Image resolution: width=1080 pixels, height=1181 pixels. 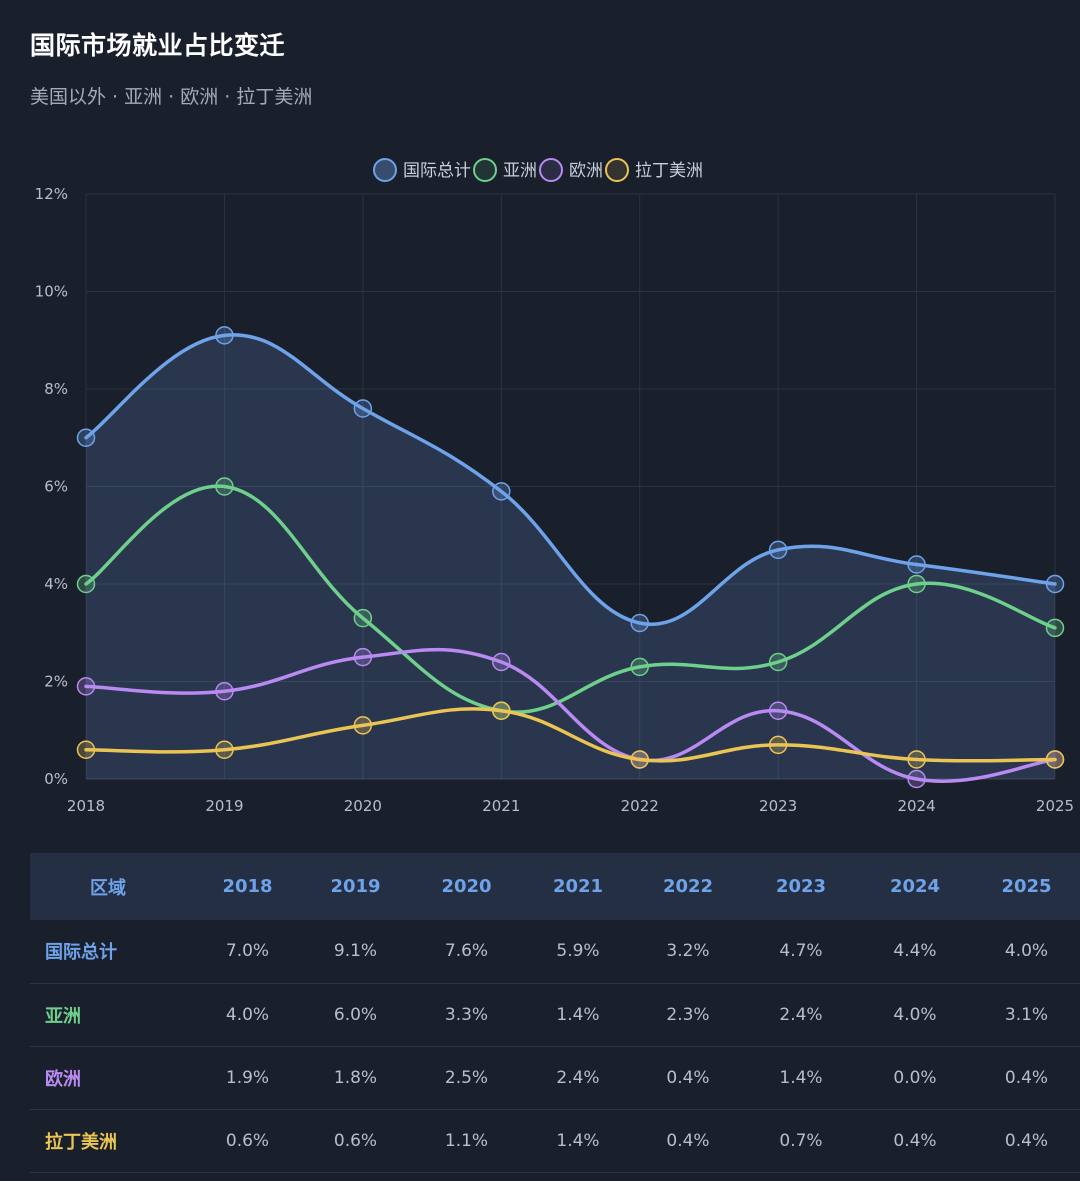 I want to click on y-tick-label: 2%, so click(x=56, y=682).